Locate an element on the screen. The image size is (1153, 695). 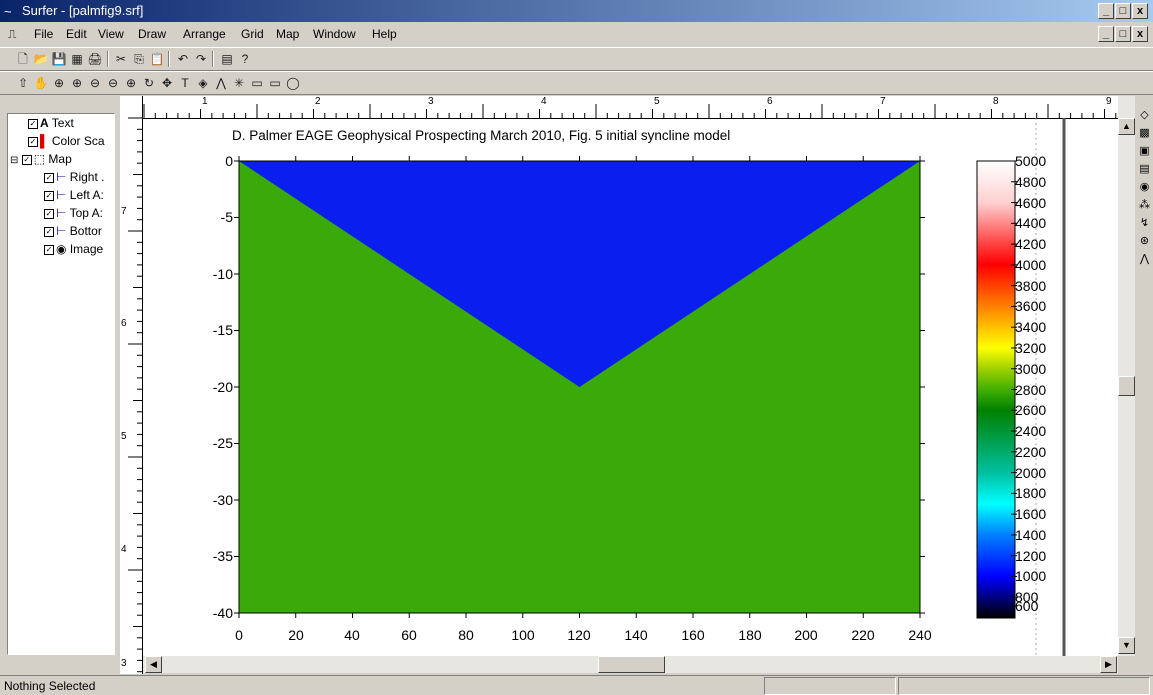
x-tick-label: 200 is located at coordinates (806, 635).